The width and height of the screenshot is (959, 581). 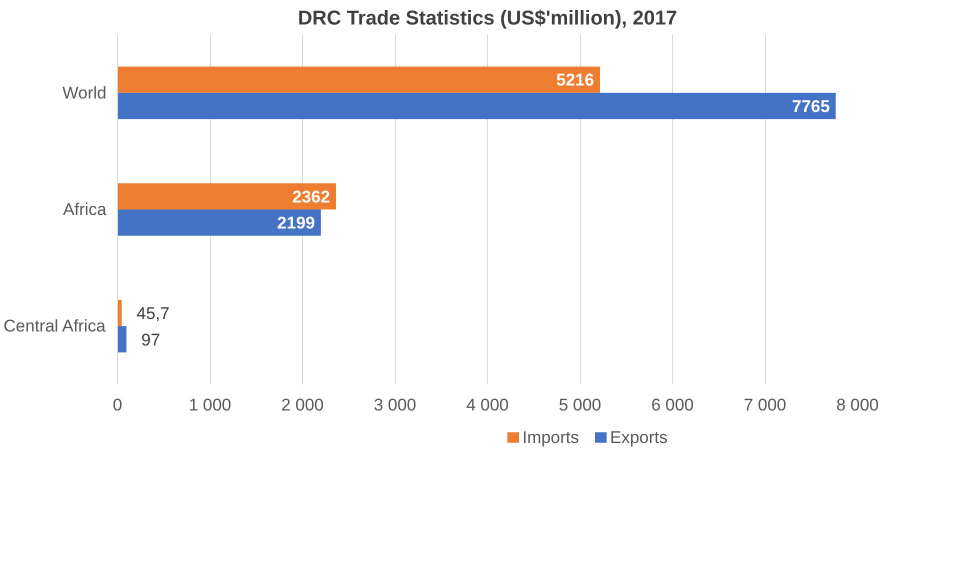 I want to click on x-tick-label: 6 000, so click(x=672, y=405).